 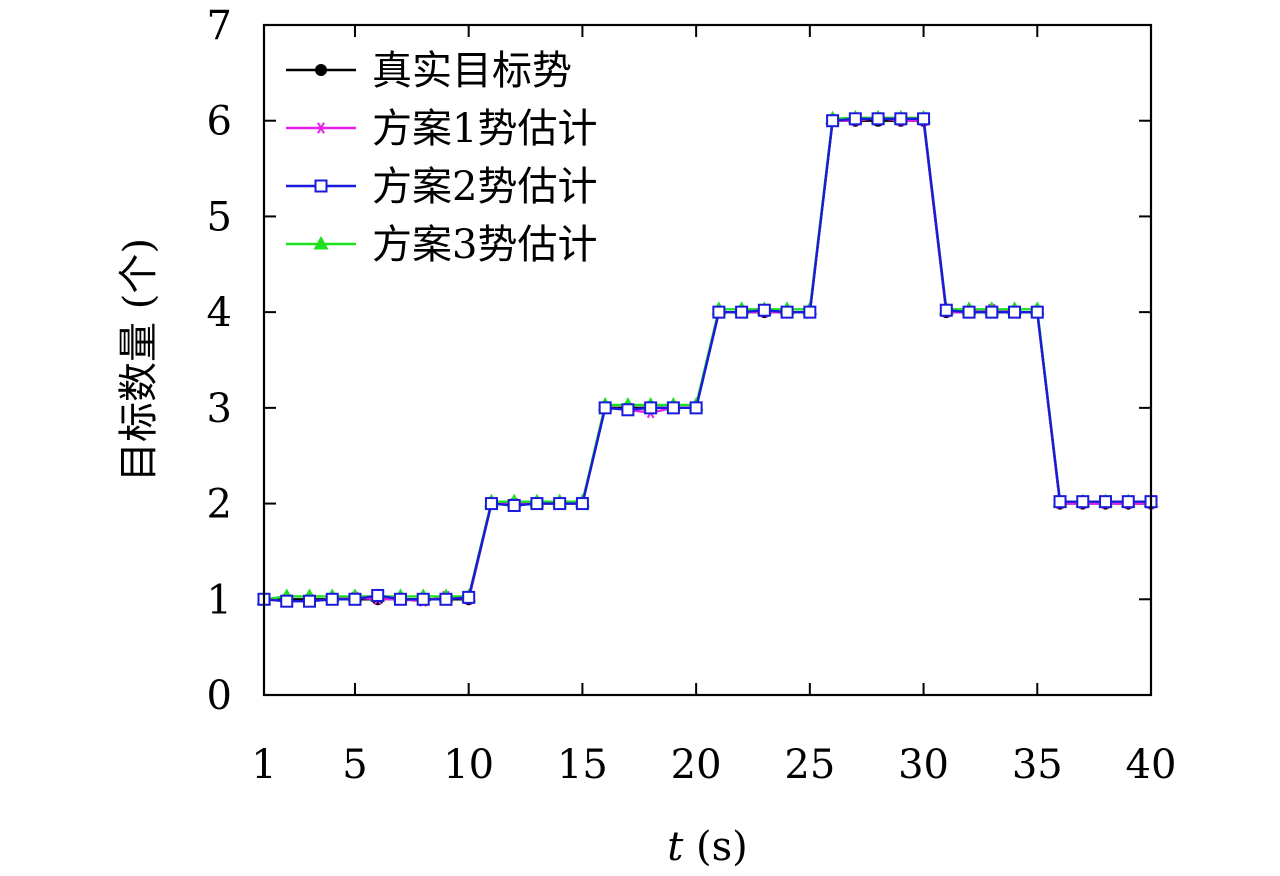 What do you see at coordinates (472, 71) in the screenshot?
I see `legend-label: 真实目标势` at bounding box center [472, 71].